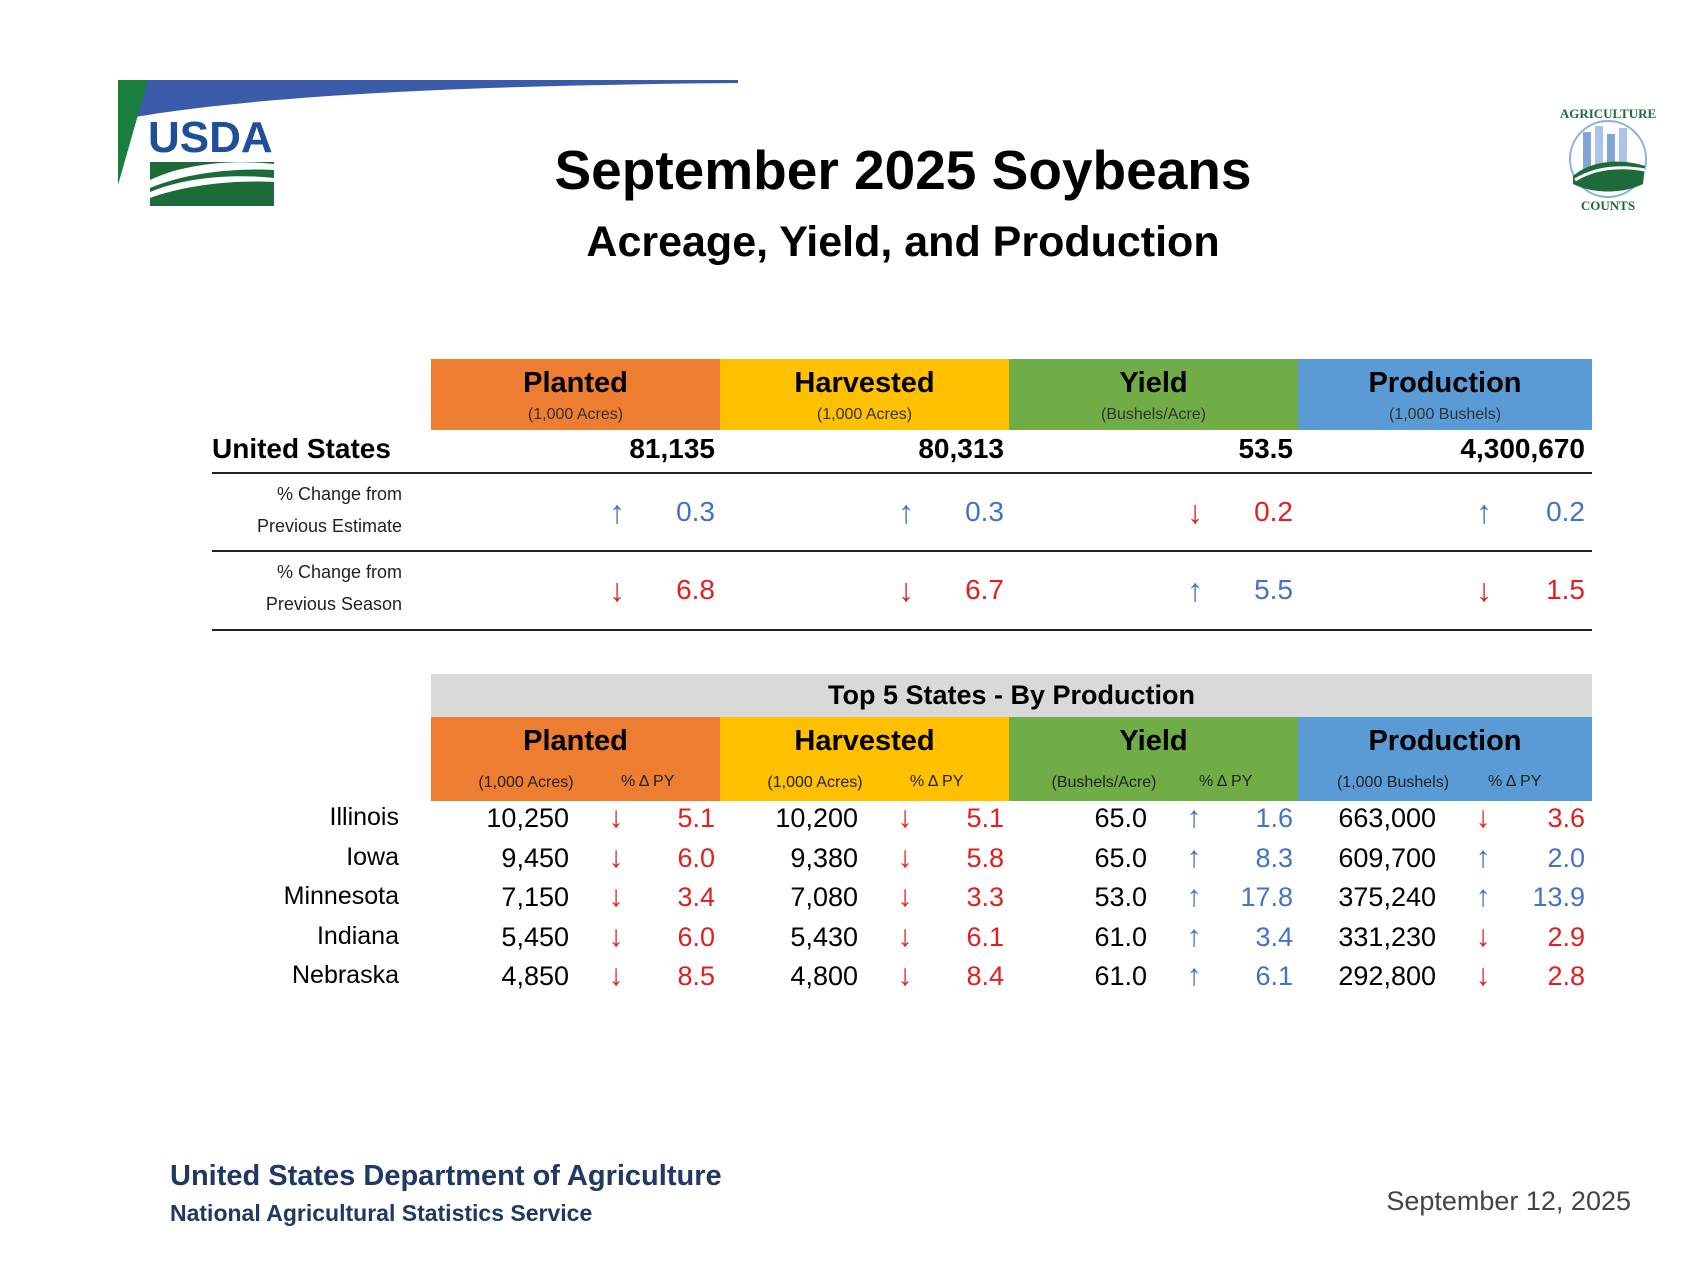 This screenshot has height=1280, width=1707. Describe the element at coordinates (985, 897) in the screenshot. I see `state-pct-change: 3.3` at that location.